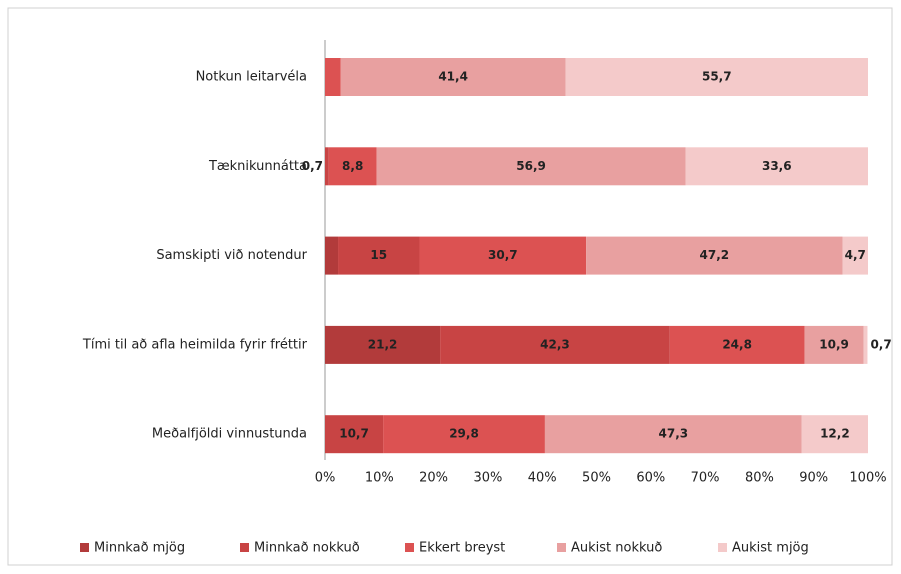 The height and width of the screenshot is (574, 901). Describe the element at coordinates (231, 255) in the screenshot. I see `y-tick-label: Samskipti við notendur` at that location.